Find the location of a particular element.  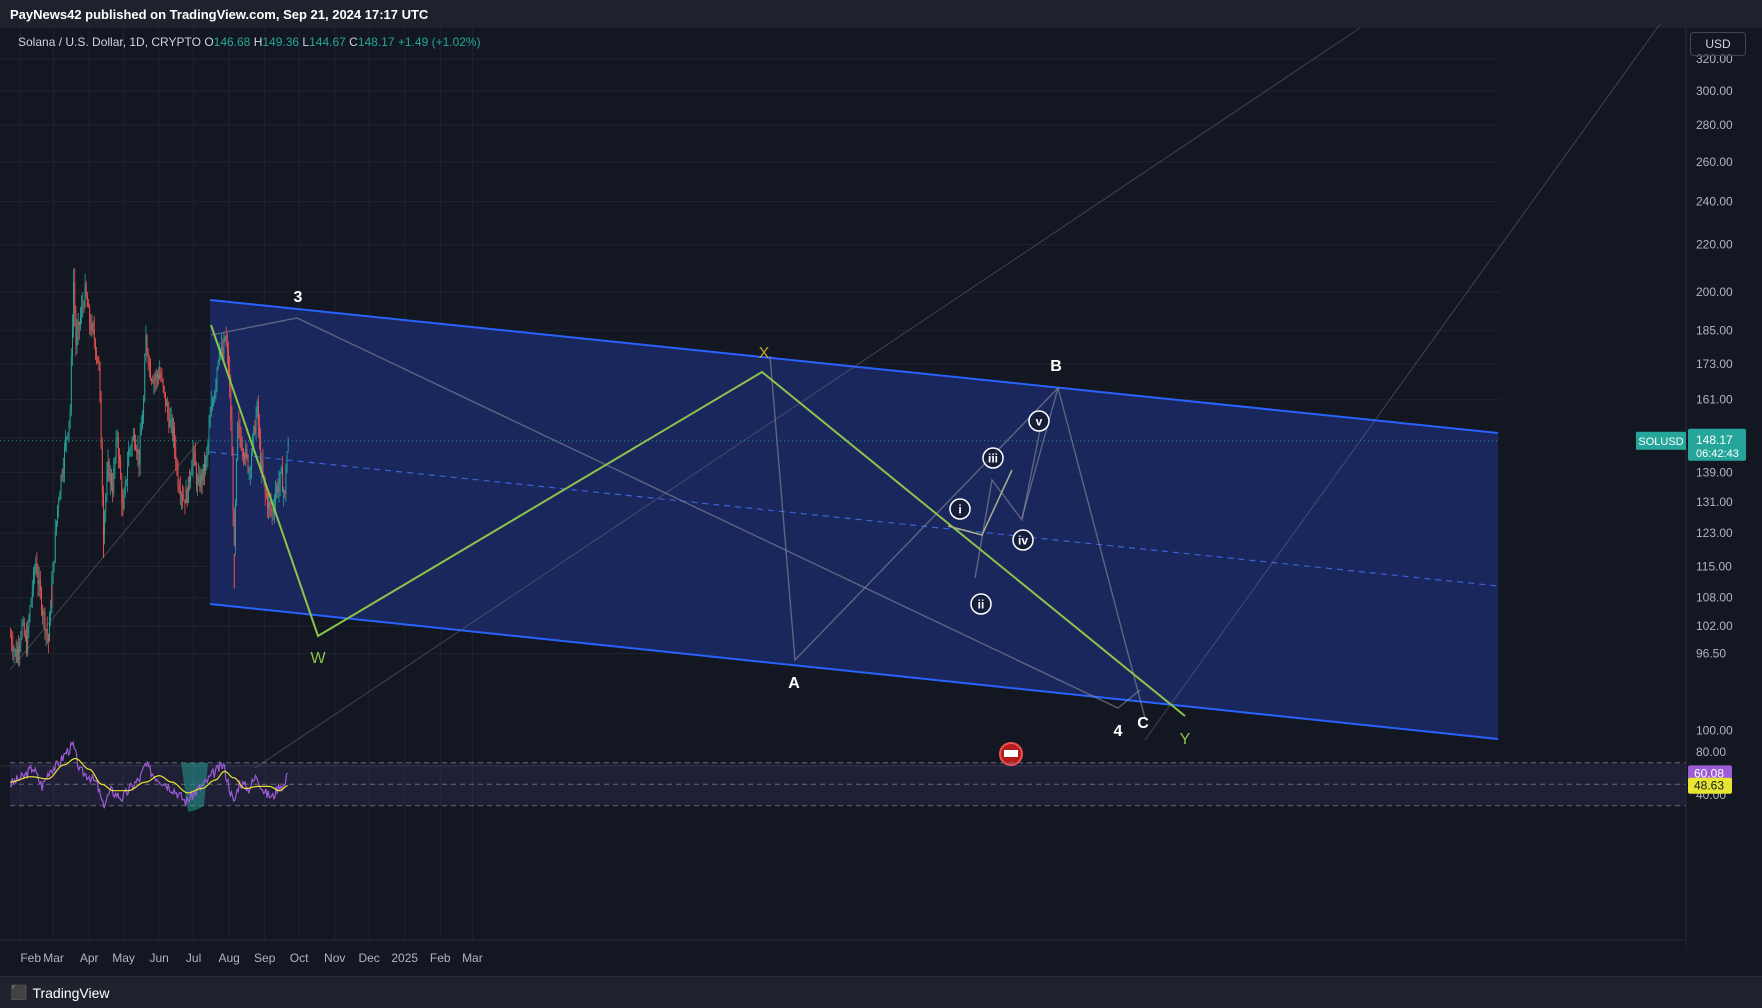

rsi-pane is located at coordinates (847, 776).